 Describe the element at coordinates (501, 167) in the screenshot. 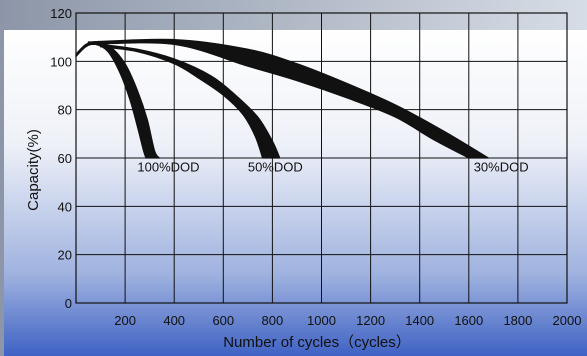

I see `series-label-3: 30%DOD` at that location.